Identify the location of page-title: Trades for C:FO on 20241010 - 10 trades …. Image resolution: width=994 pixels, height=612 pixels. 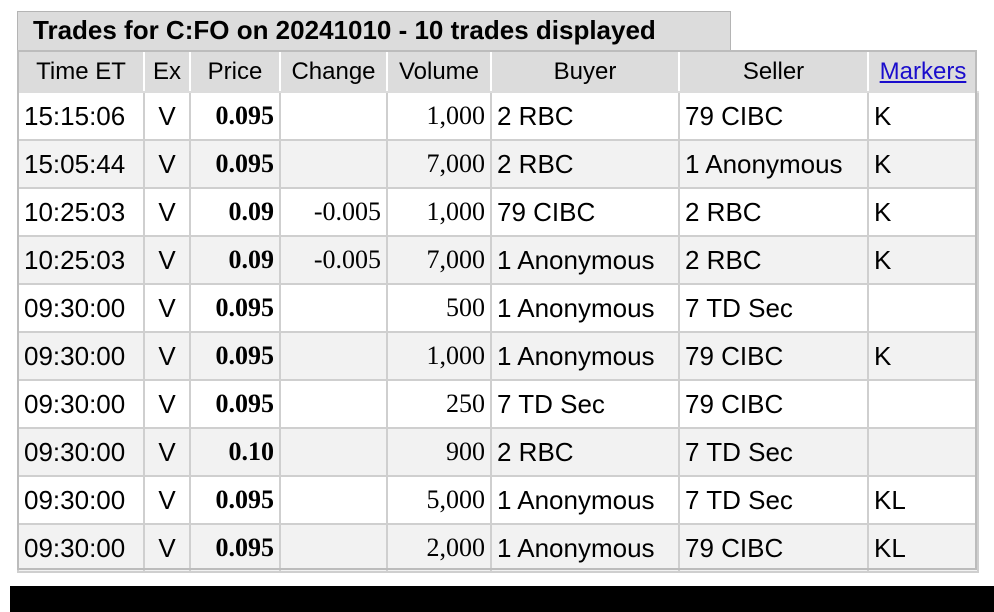
(374, 30).